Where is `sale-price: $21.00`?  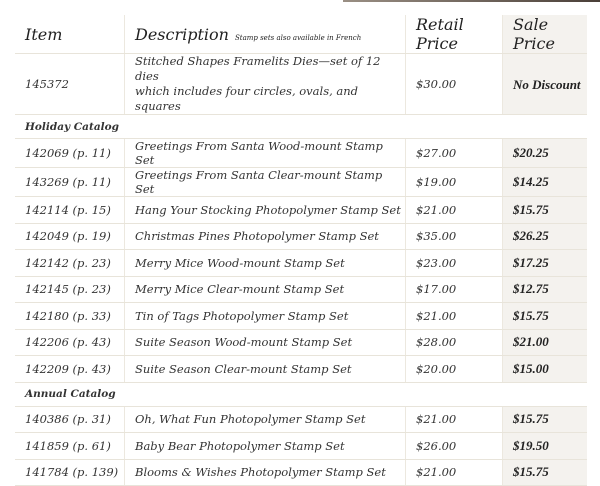
sale-price: $21.00 is located at coordinates (544, 342).